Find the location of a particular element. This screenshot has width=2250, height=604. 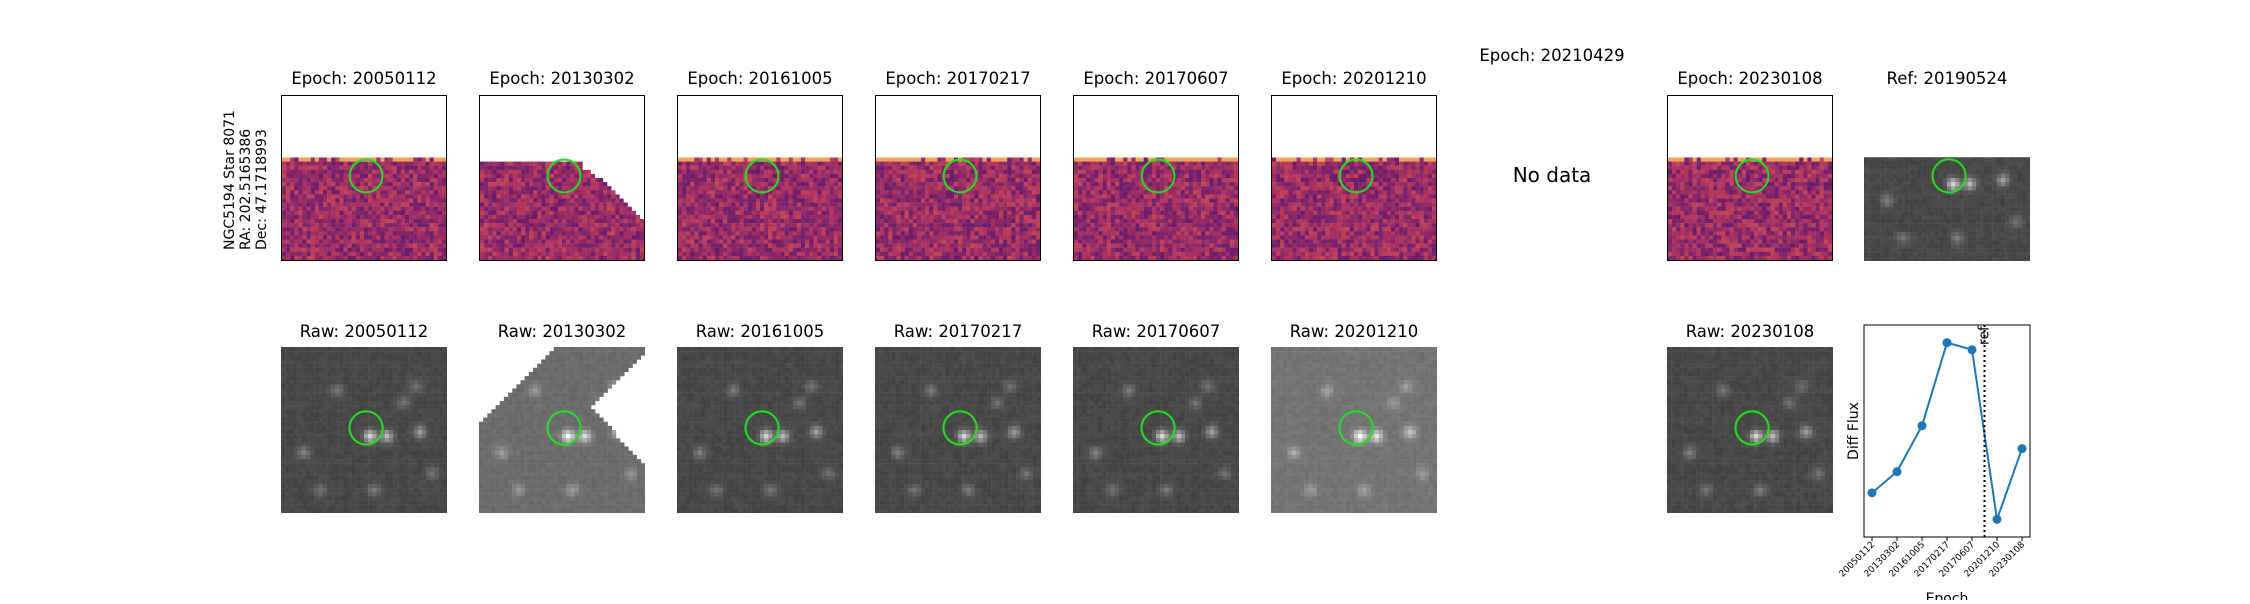

reference-line-label: ref is located at coordinates (1985, 335).